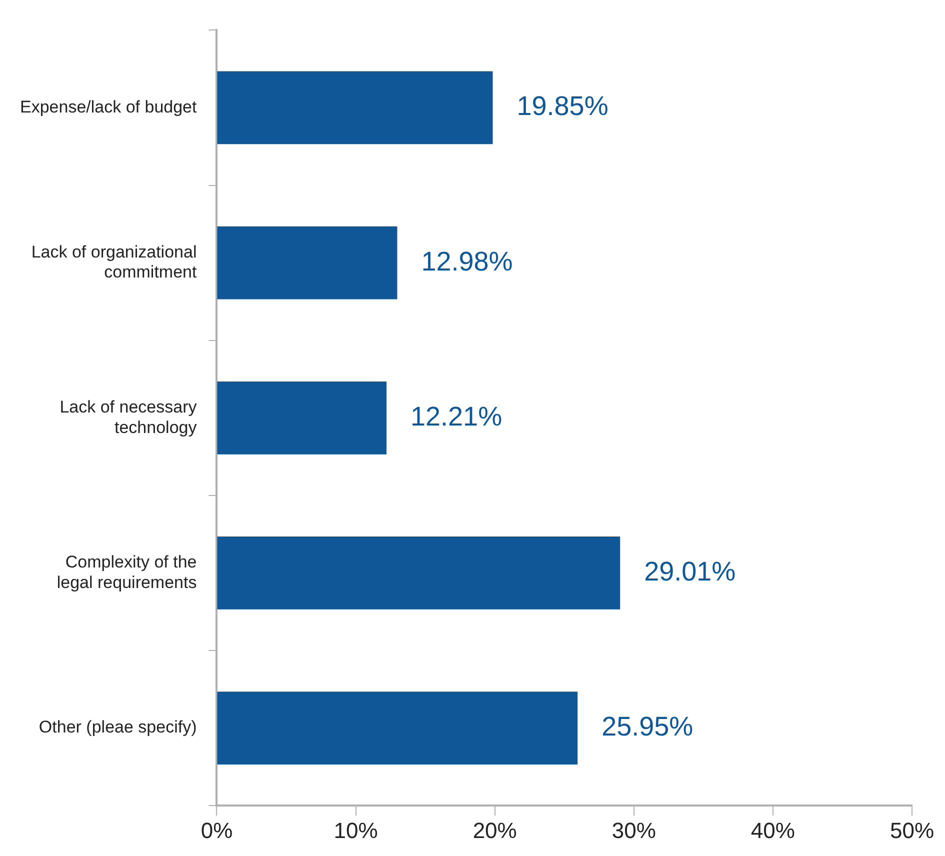 The width and height of the screenshot is (945, 856). I want to click on data-label: 12.98%, so click(467, 261).